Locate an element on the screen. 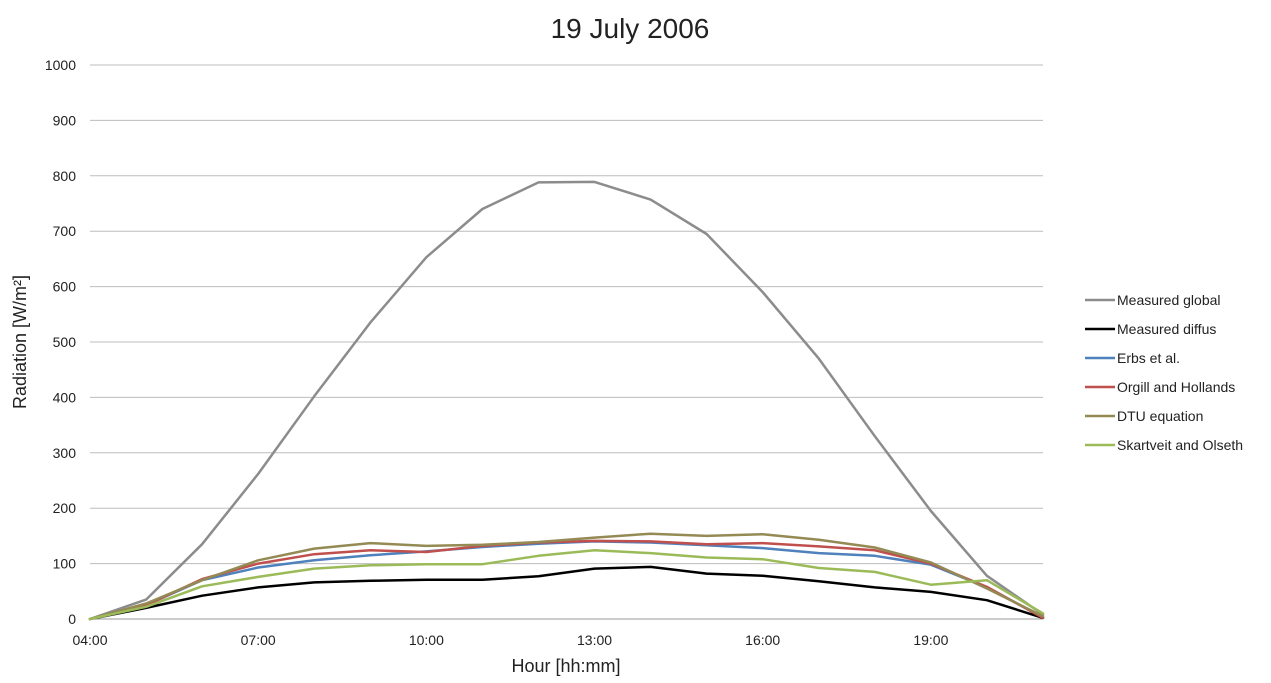 Image resolution: width=1271 pixels, height=683 pixels. legend-entry: Measured global is located at coordinates (1169, 300).